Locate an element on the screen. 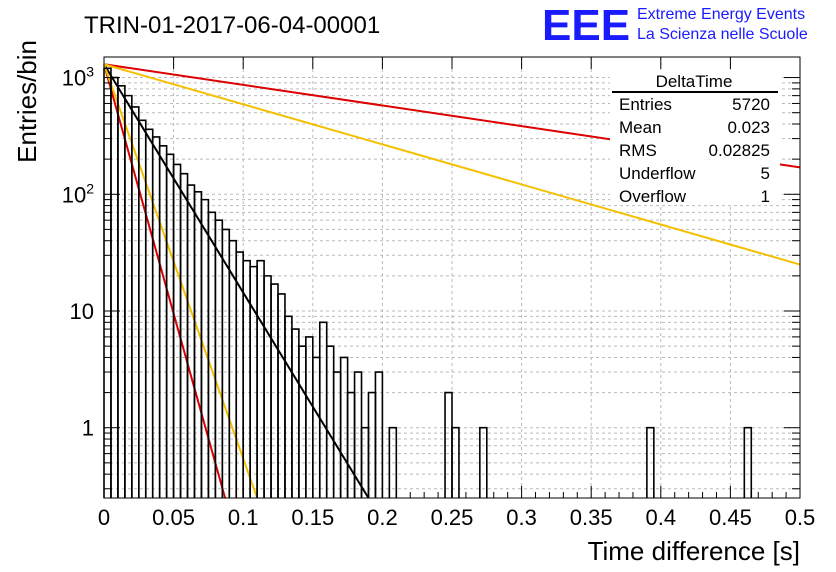 This screenshot has height=572, width=836. stats-label: Overflow is located at coordinates (653, 196).